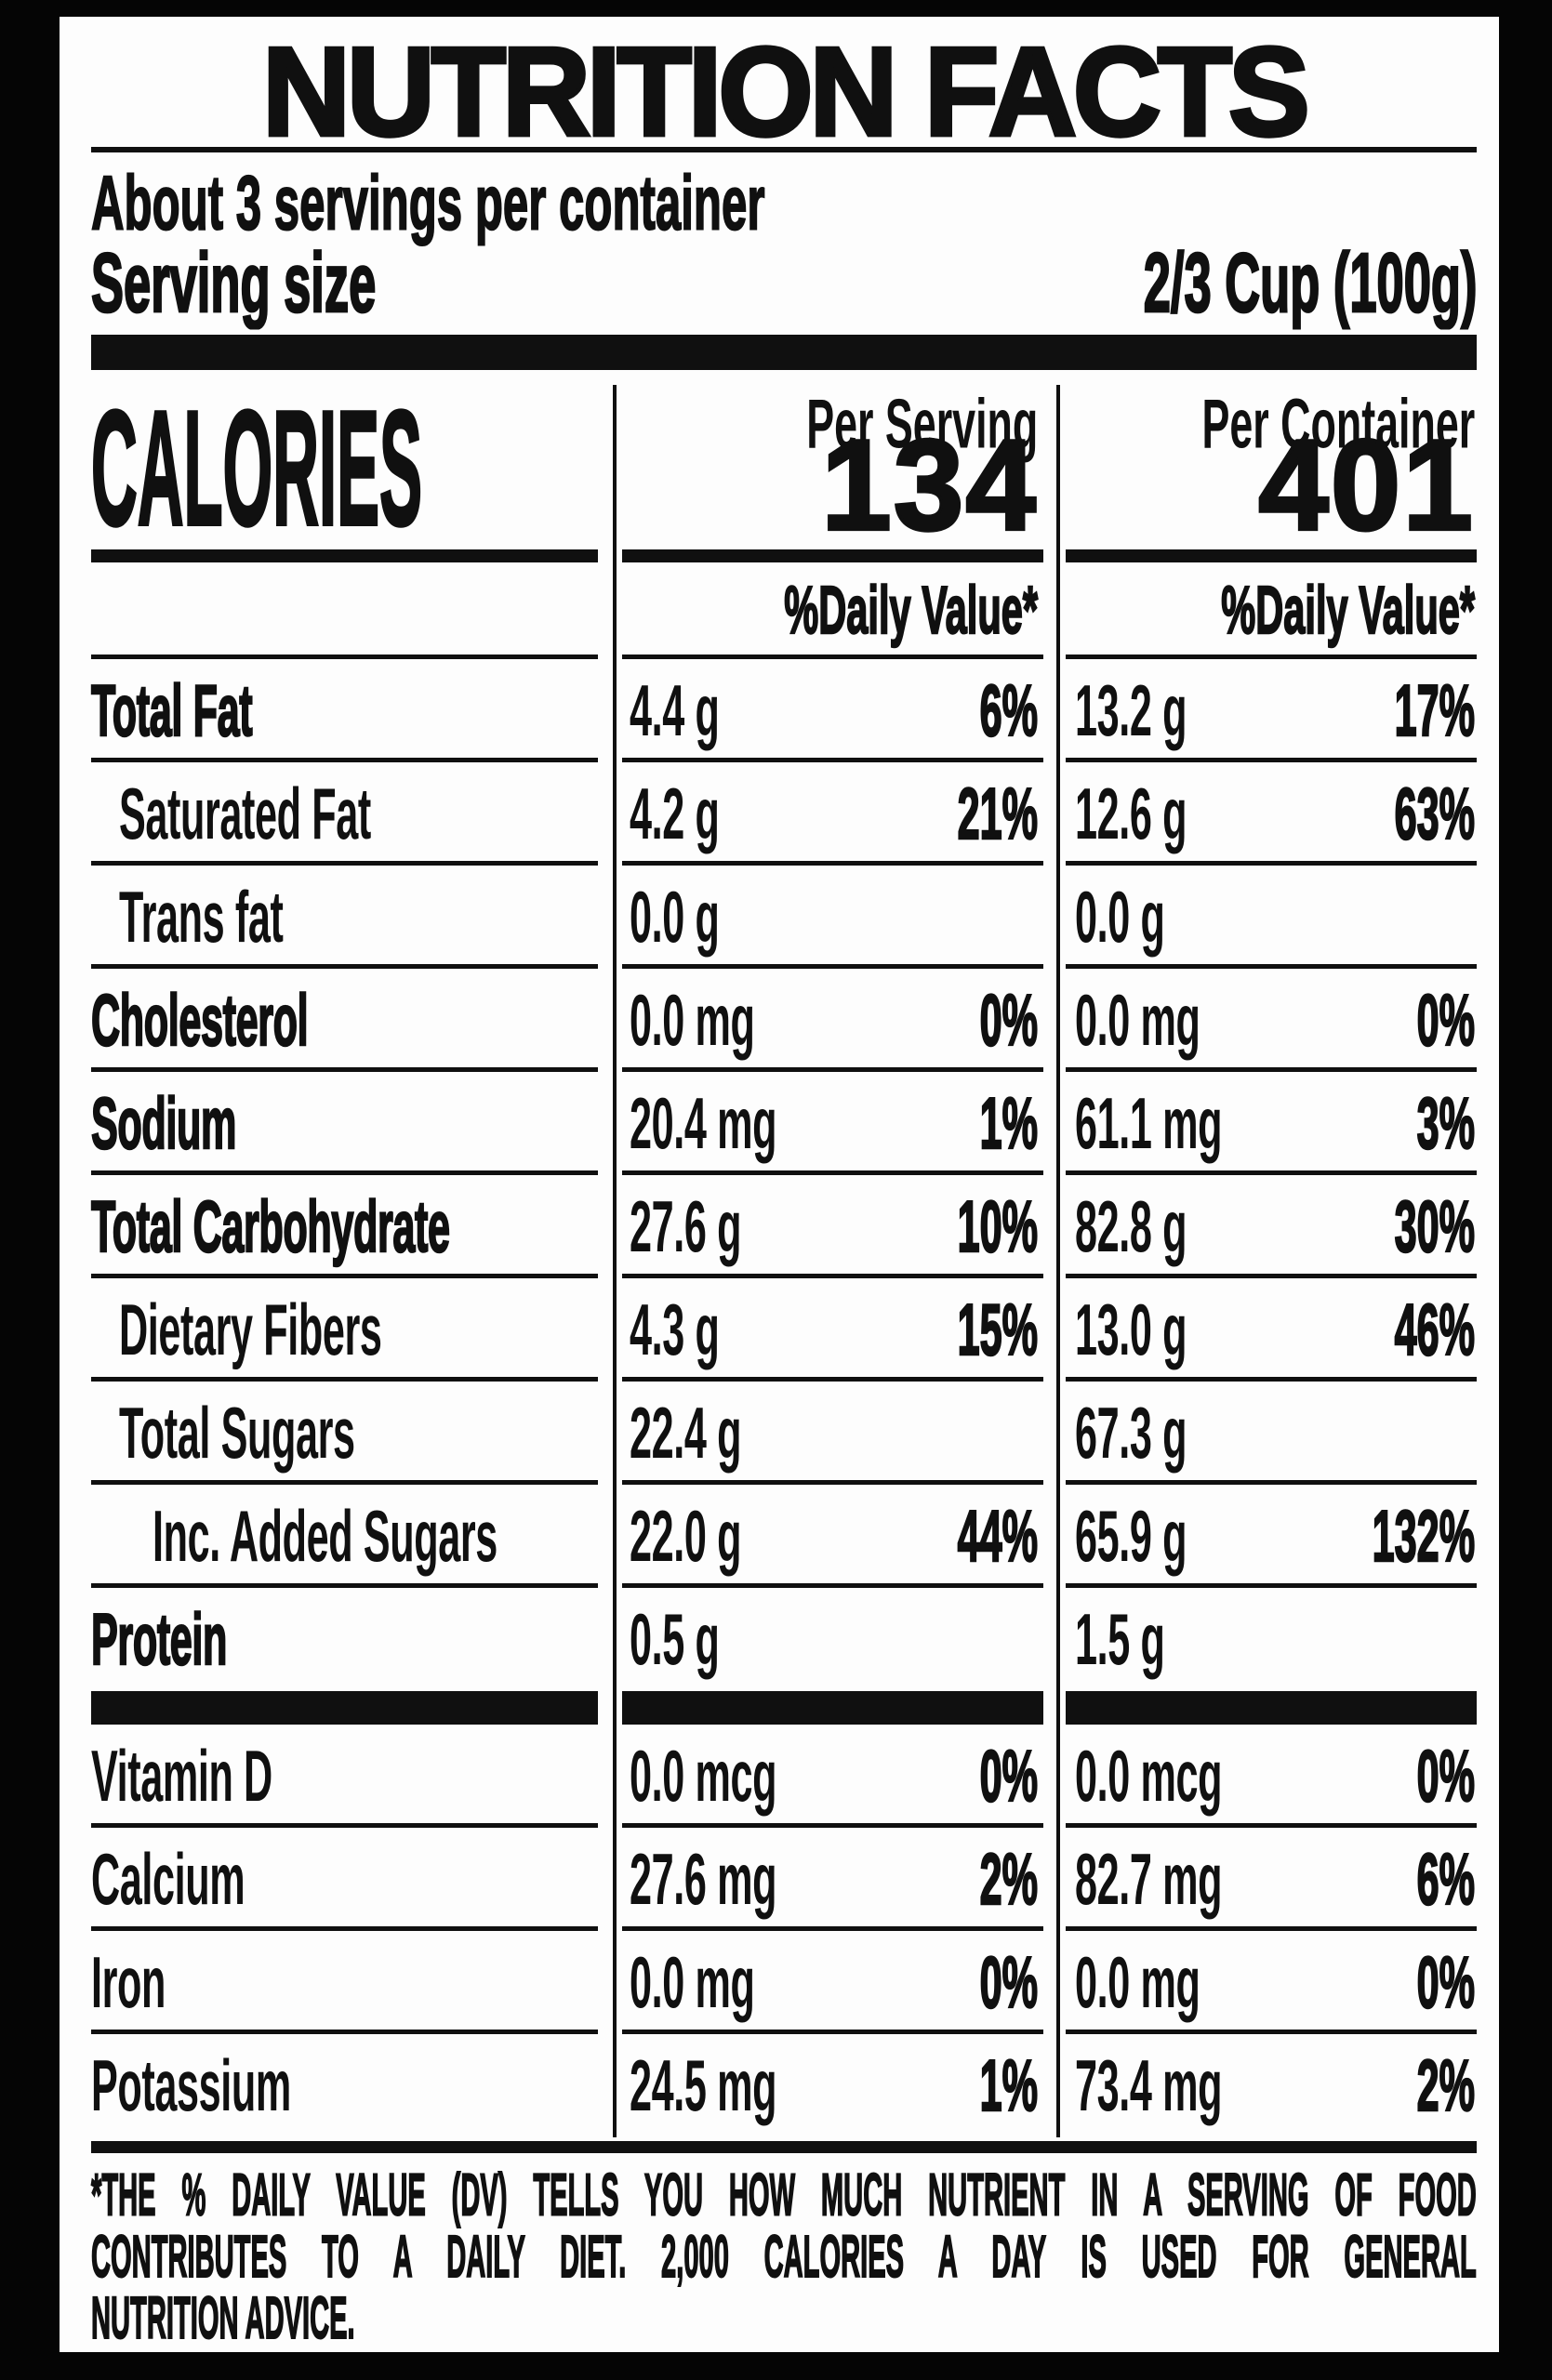  I want to click on per-container-calories: 401, so click(1365, 484).